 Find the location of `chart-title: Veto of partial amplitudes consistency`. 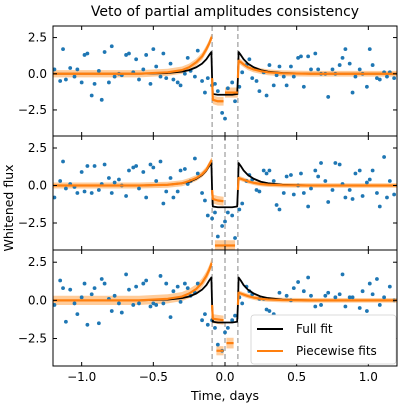

chart-title: Veto of partial amplitudes consistency is located at coordinates (225, 12).